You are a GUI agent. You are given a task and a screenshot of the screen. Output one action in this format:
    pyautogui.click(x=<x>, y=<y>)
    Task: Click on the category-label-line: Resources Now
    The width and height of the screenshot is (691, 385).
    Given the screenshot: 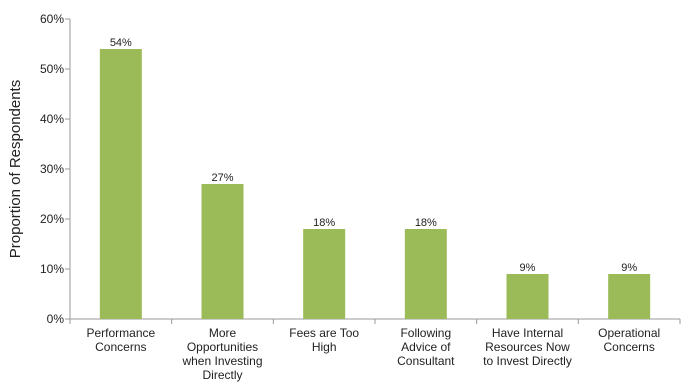 What is the action you would take?
    pyautogui.click(x=527, y=347)
    